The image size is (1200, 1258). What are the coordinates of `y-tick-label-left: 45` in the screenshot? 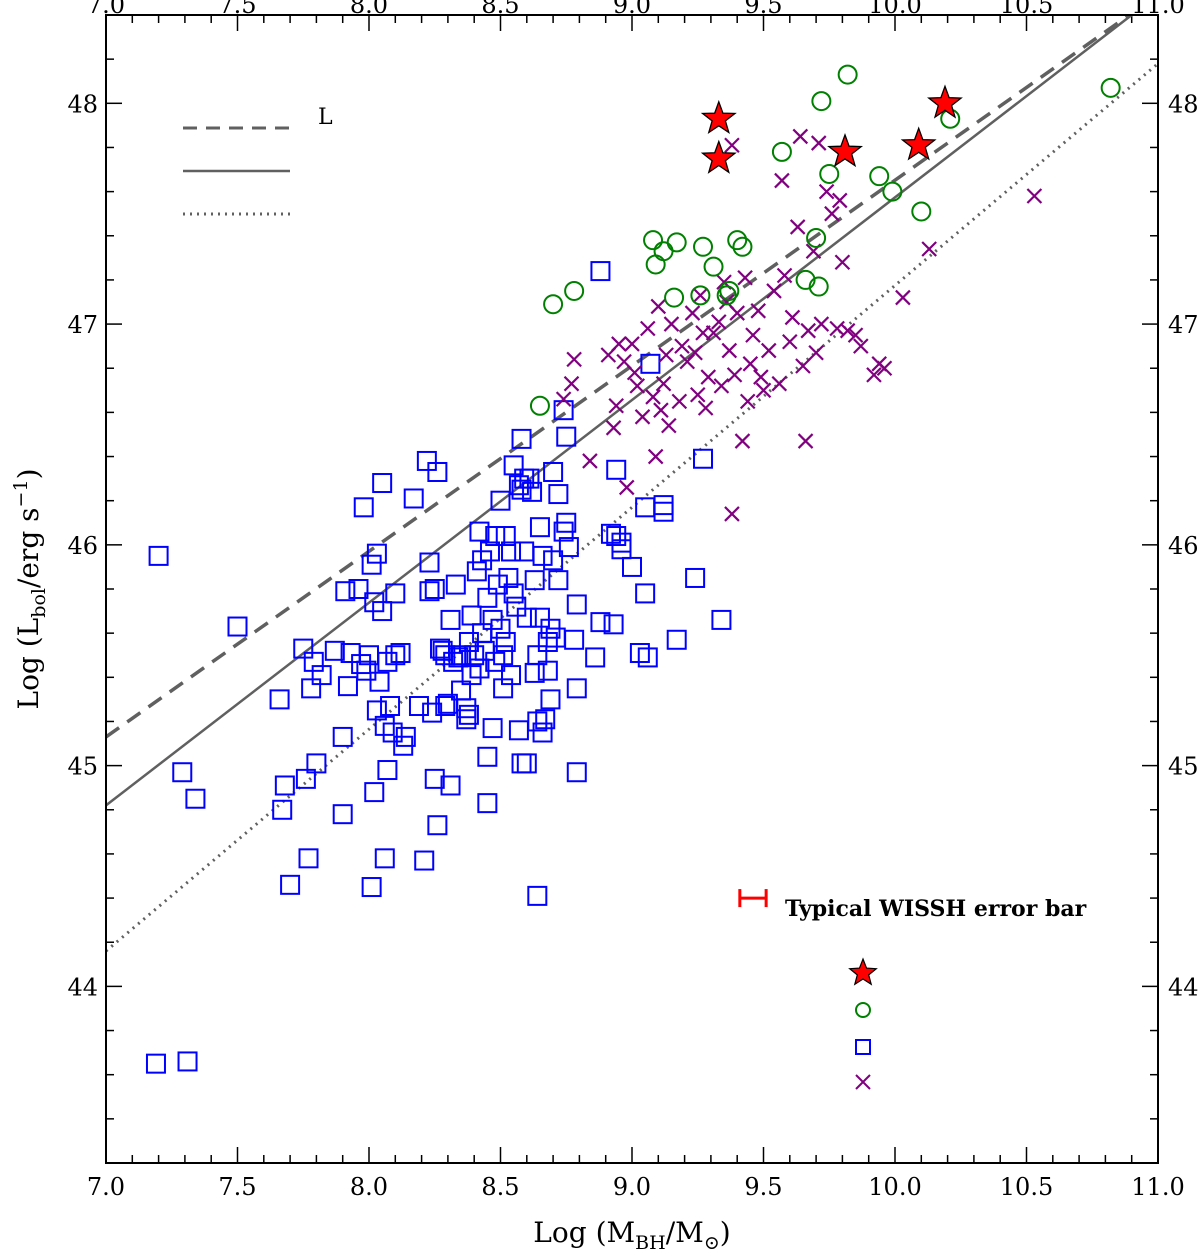 It's located at (82, 767).